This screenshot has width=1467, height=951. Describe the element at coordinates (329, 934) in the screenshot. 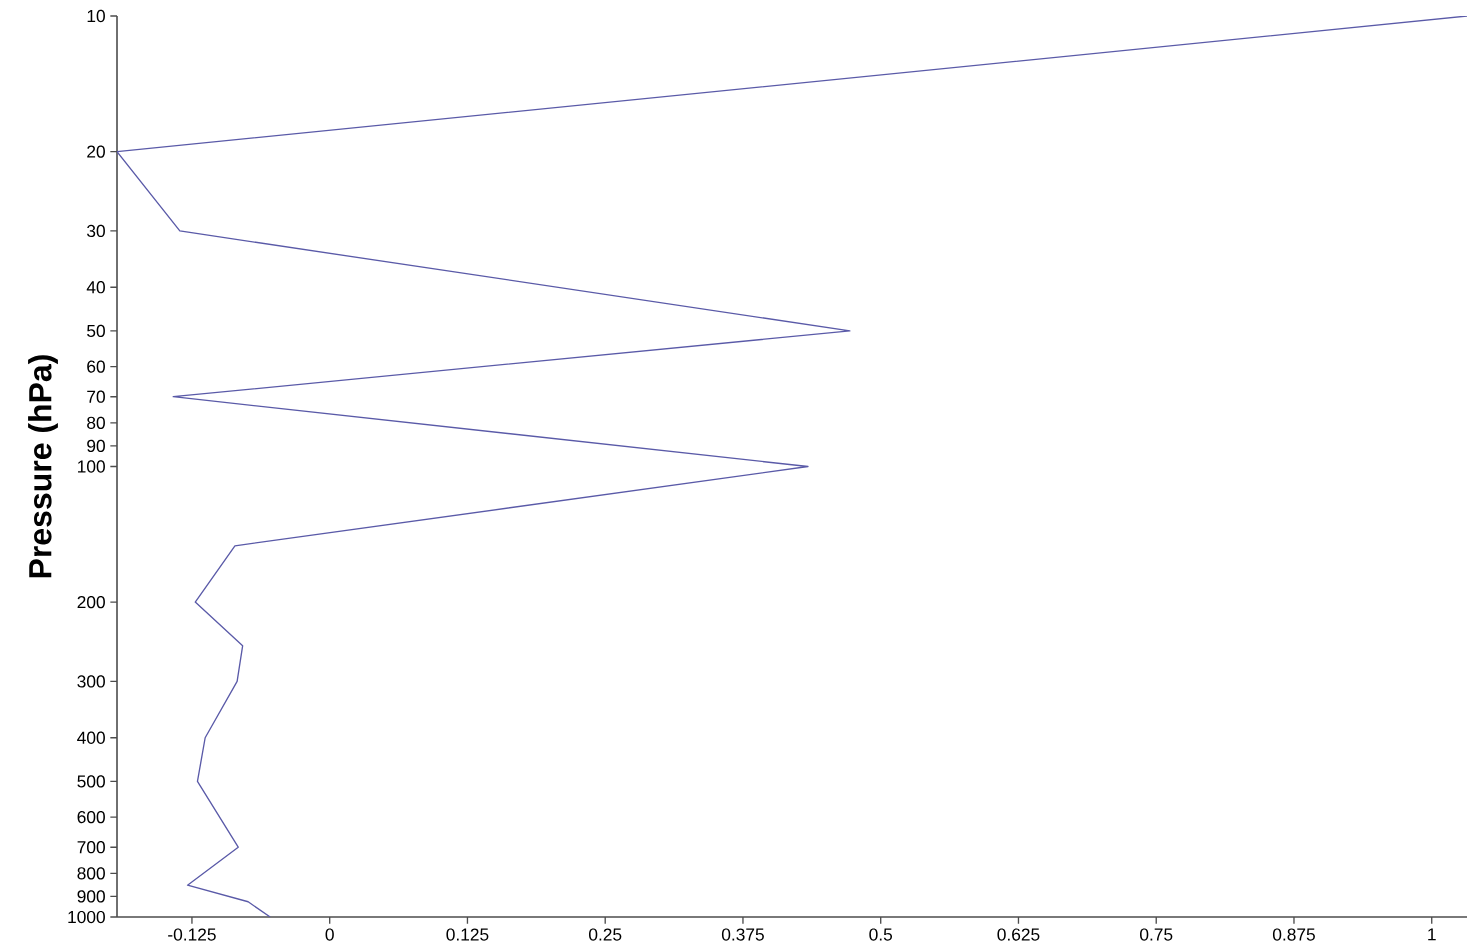

I see `x-tick-label: 0` at that location.